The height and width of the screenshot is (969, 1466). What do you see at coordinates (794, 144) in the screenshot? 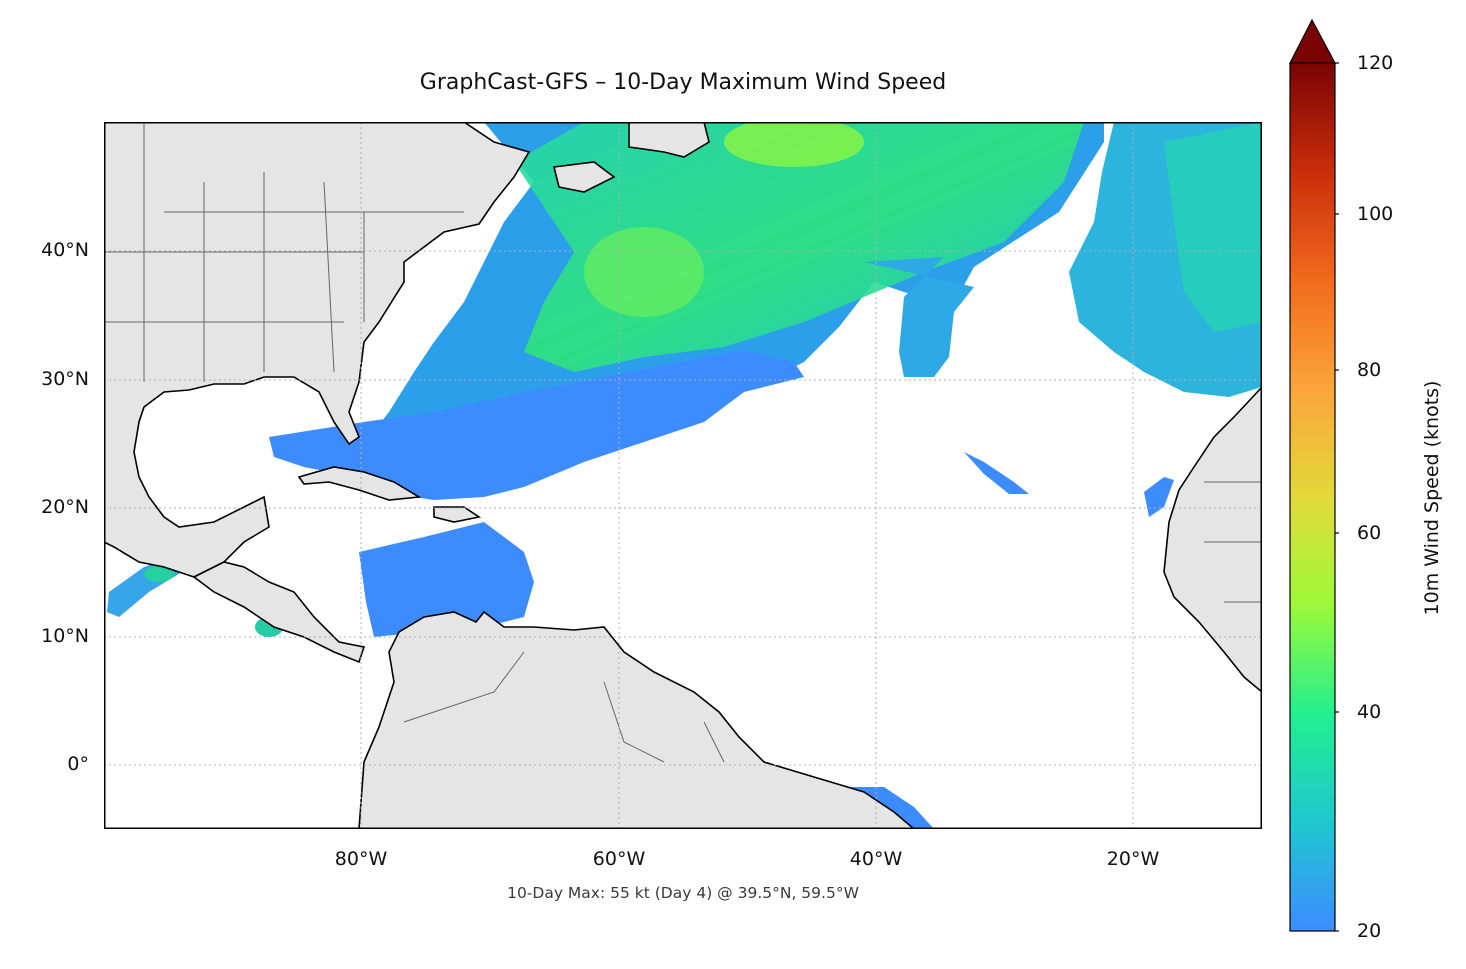
I see `wind-north-max` at bounding box center [794, 144].